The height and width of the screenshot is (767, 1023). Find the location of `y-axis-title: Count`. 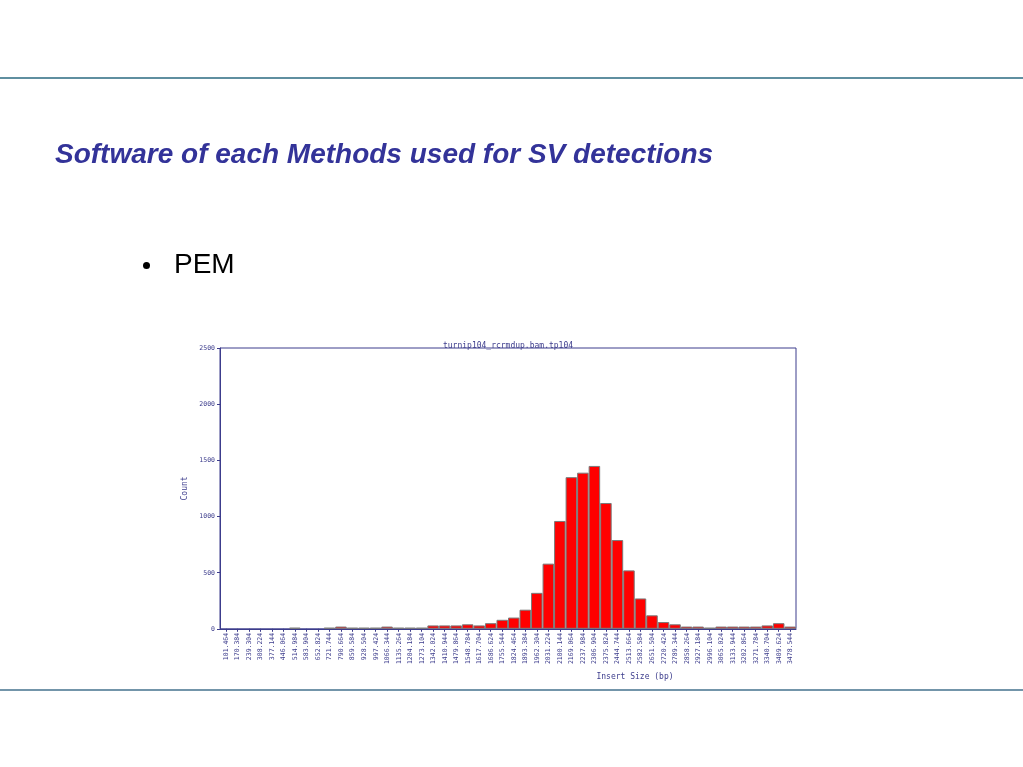

y-axis-title: Count is located at coordinates (184, 488).